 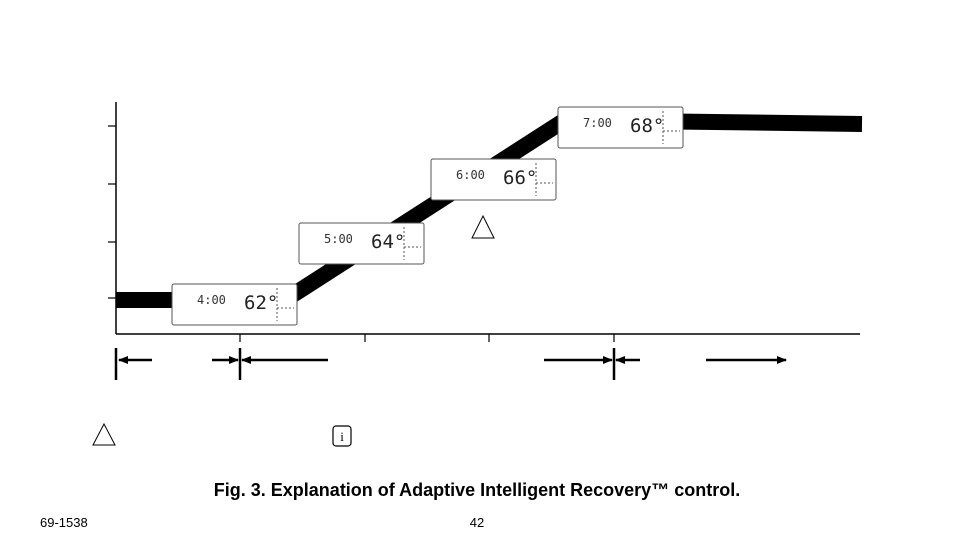 I want to click on doc-number: 69-1538, so click(x=64, y=522).